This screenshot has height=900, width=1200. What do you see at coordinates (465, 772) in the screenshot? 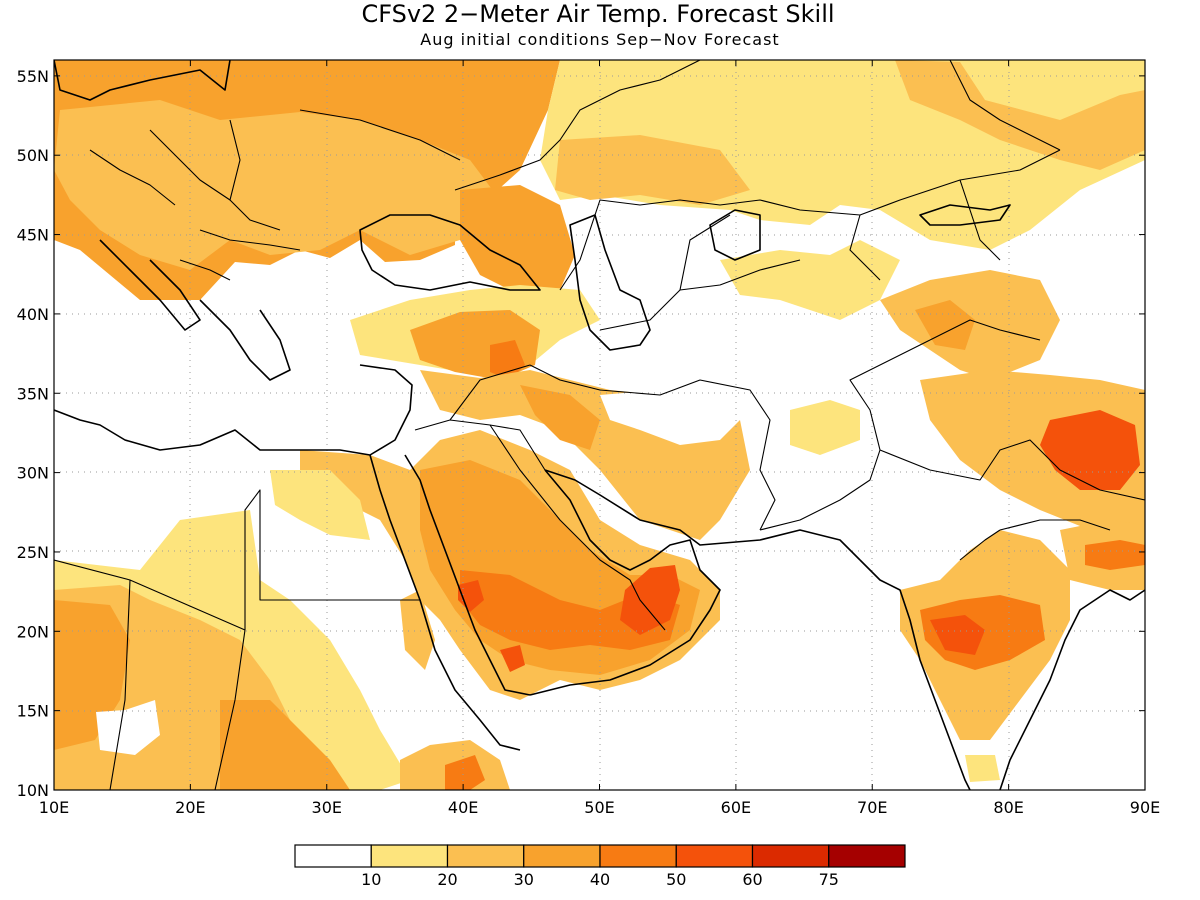
I see `skill-region-ethiopia-hot` at bounding box center [465, 772].